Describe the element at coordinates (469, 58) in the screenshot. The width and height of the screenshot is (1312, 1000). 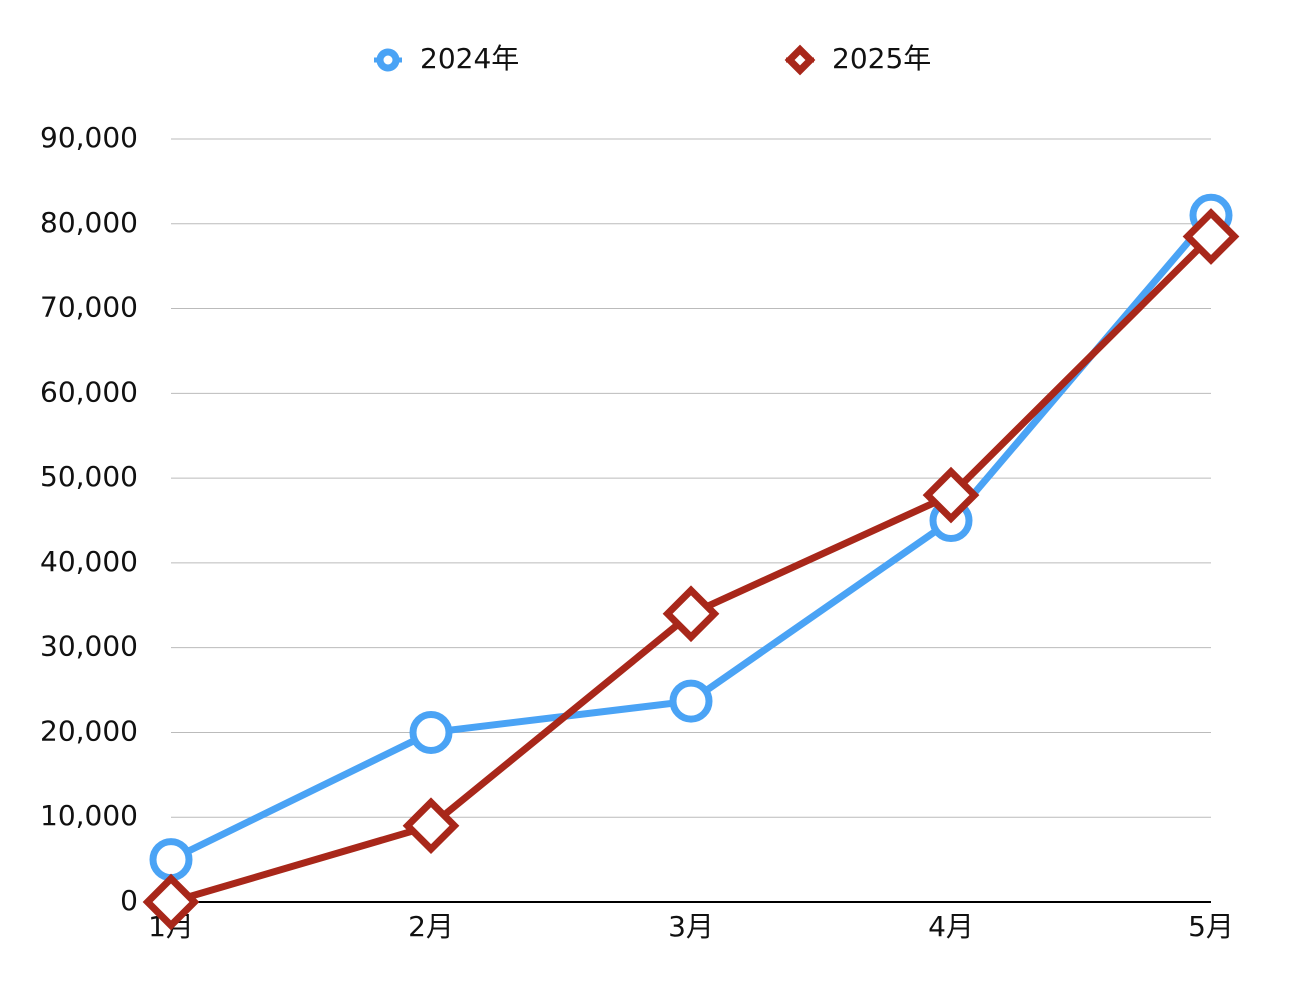
I see `legend-label: 2024年` at that location.